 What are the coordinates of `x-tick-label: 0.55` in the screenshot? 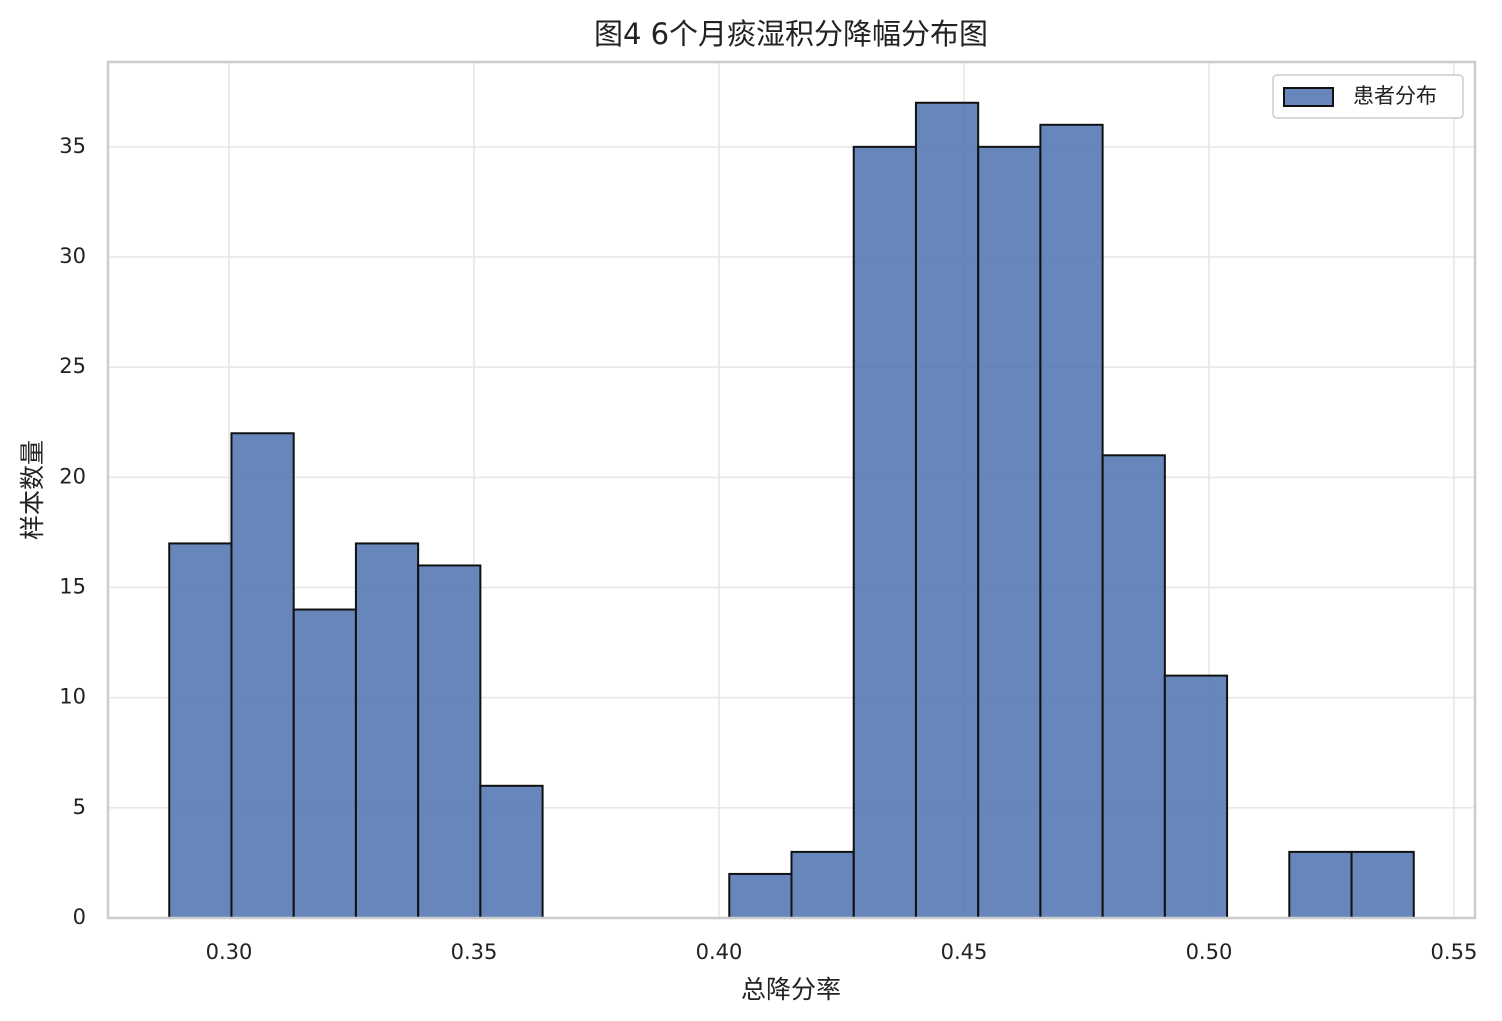 It's located at (1454, 952).